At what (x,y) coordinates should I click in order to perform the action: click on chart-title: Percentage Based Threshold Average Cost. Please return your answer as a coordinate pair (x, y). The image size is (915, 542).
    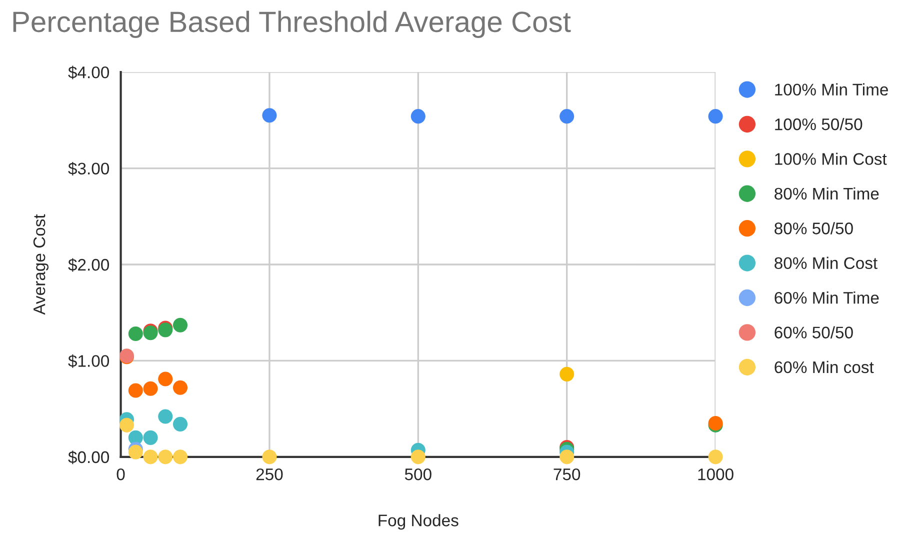
    Looking at the image, I should click on (292, 24).